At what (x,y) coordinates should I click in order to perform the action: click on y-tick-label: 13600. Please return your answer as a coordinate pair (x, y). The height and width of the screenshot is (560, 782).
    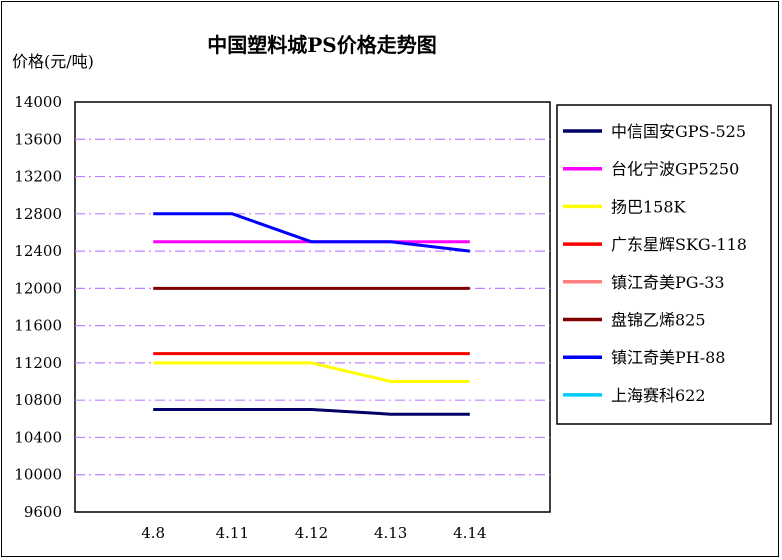
    Looking at the image, I should click on (38, 139).